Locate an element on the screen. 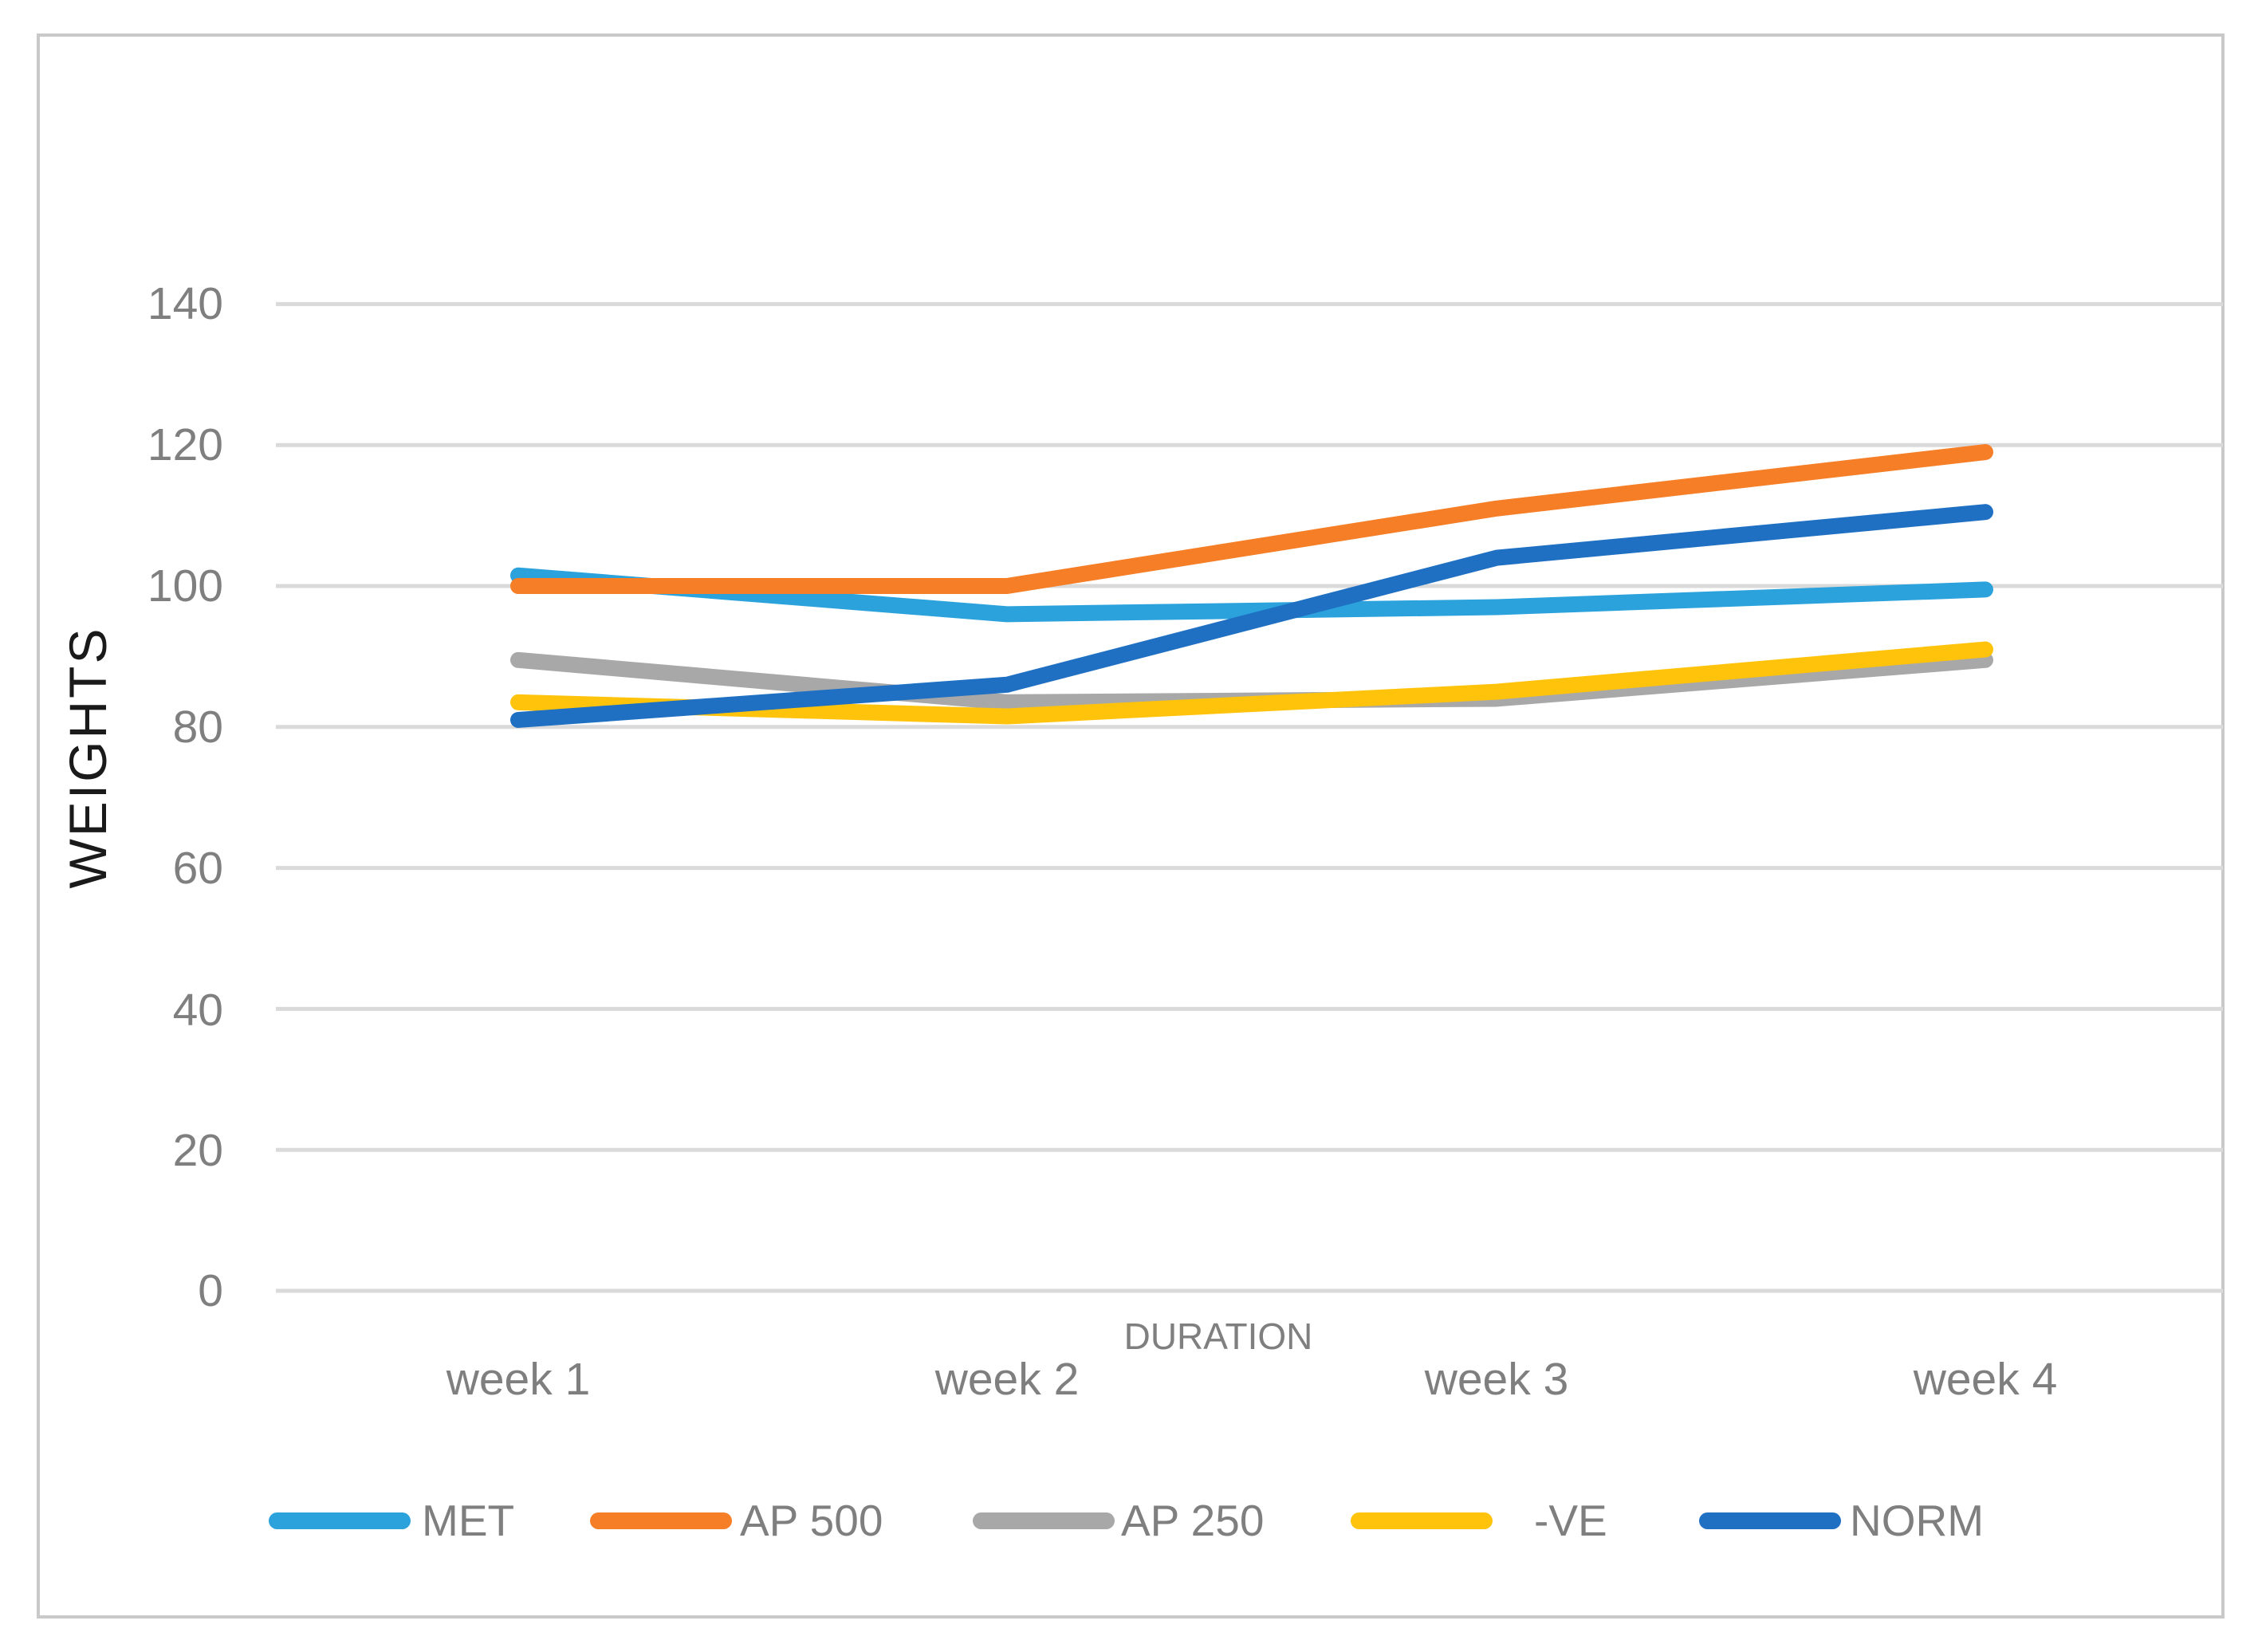 This screenshot has width=2258, height=1652. legend-item-ap500: AP 500 is located at coordinates (736, 1520).